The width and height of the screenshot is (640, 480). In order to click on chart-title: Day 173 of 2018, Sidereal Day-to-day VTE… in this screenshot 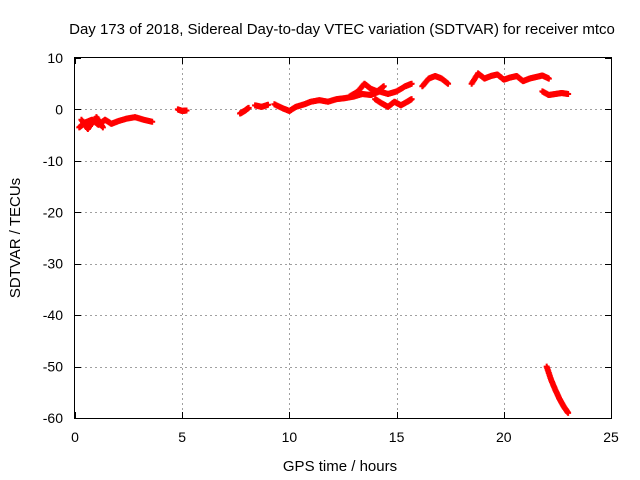, I will do `click(342, 29)`.